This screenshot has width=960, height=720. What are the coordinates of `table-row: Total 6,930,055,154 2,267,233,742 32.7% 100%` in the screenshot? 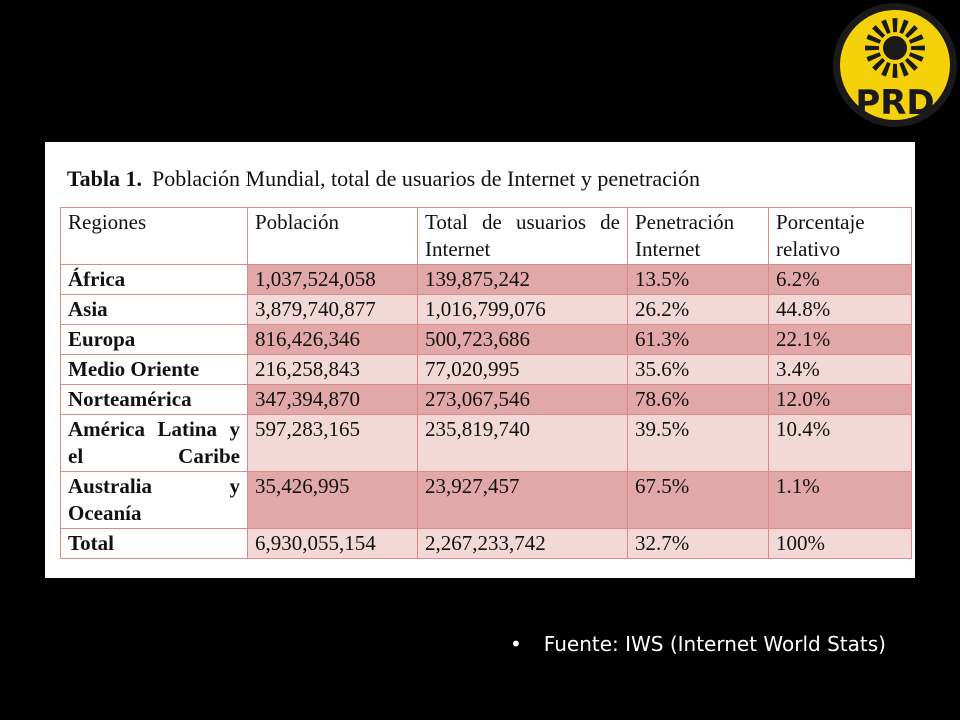 It's located at (486, 543).